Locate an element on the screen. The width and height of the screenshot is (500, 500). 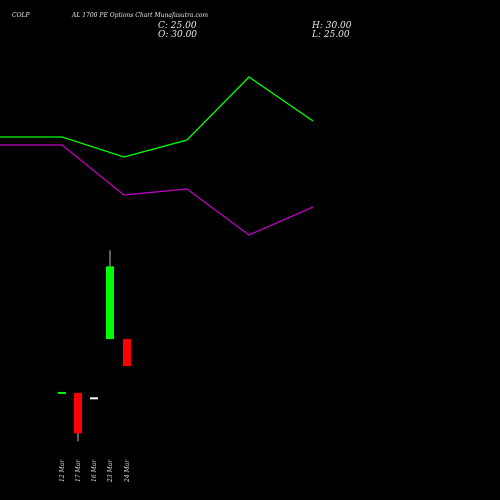
high-value: H: 30.00 is located at coordinates (332, 26).